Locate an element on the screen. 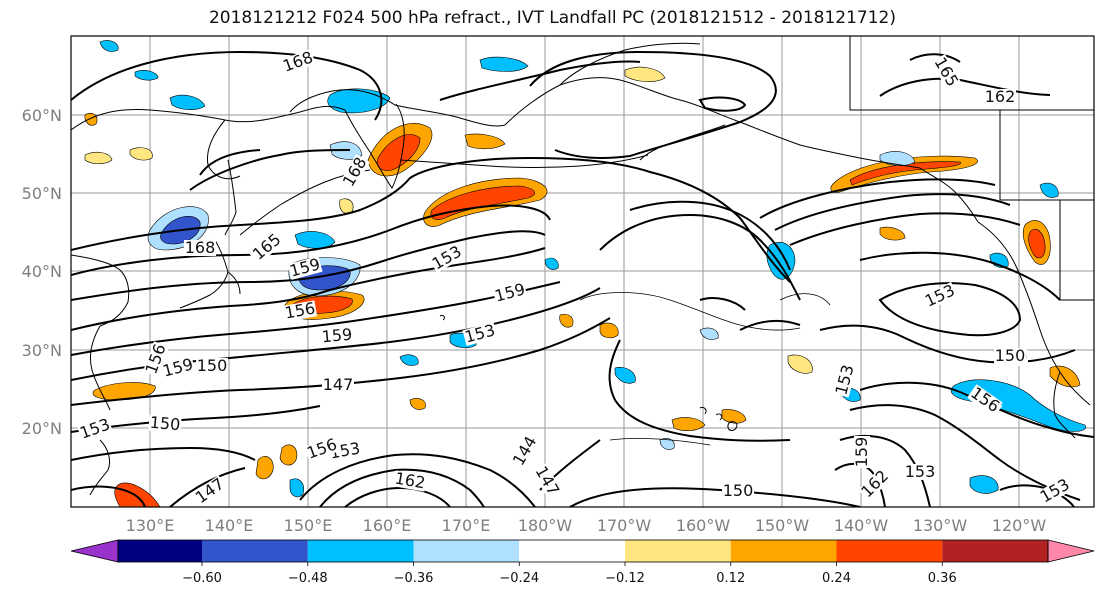 The height and width of the screenshot is (601, 1105). contour-label: 147 is located at coordinates (338, 384).